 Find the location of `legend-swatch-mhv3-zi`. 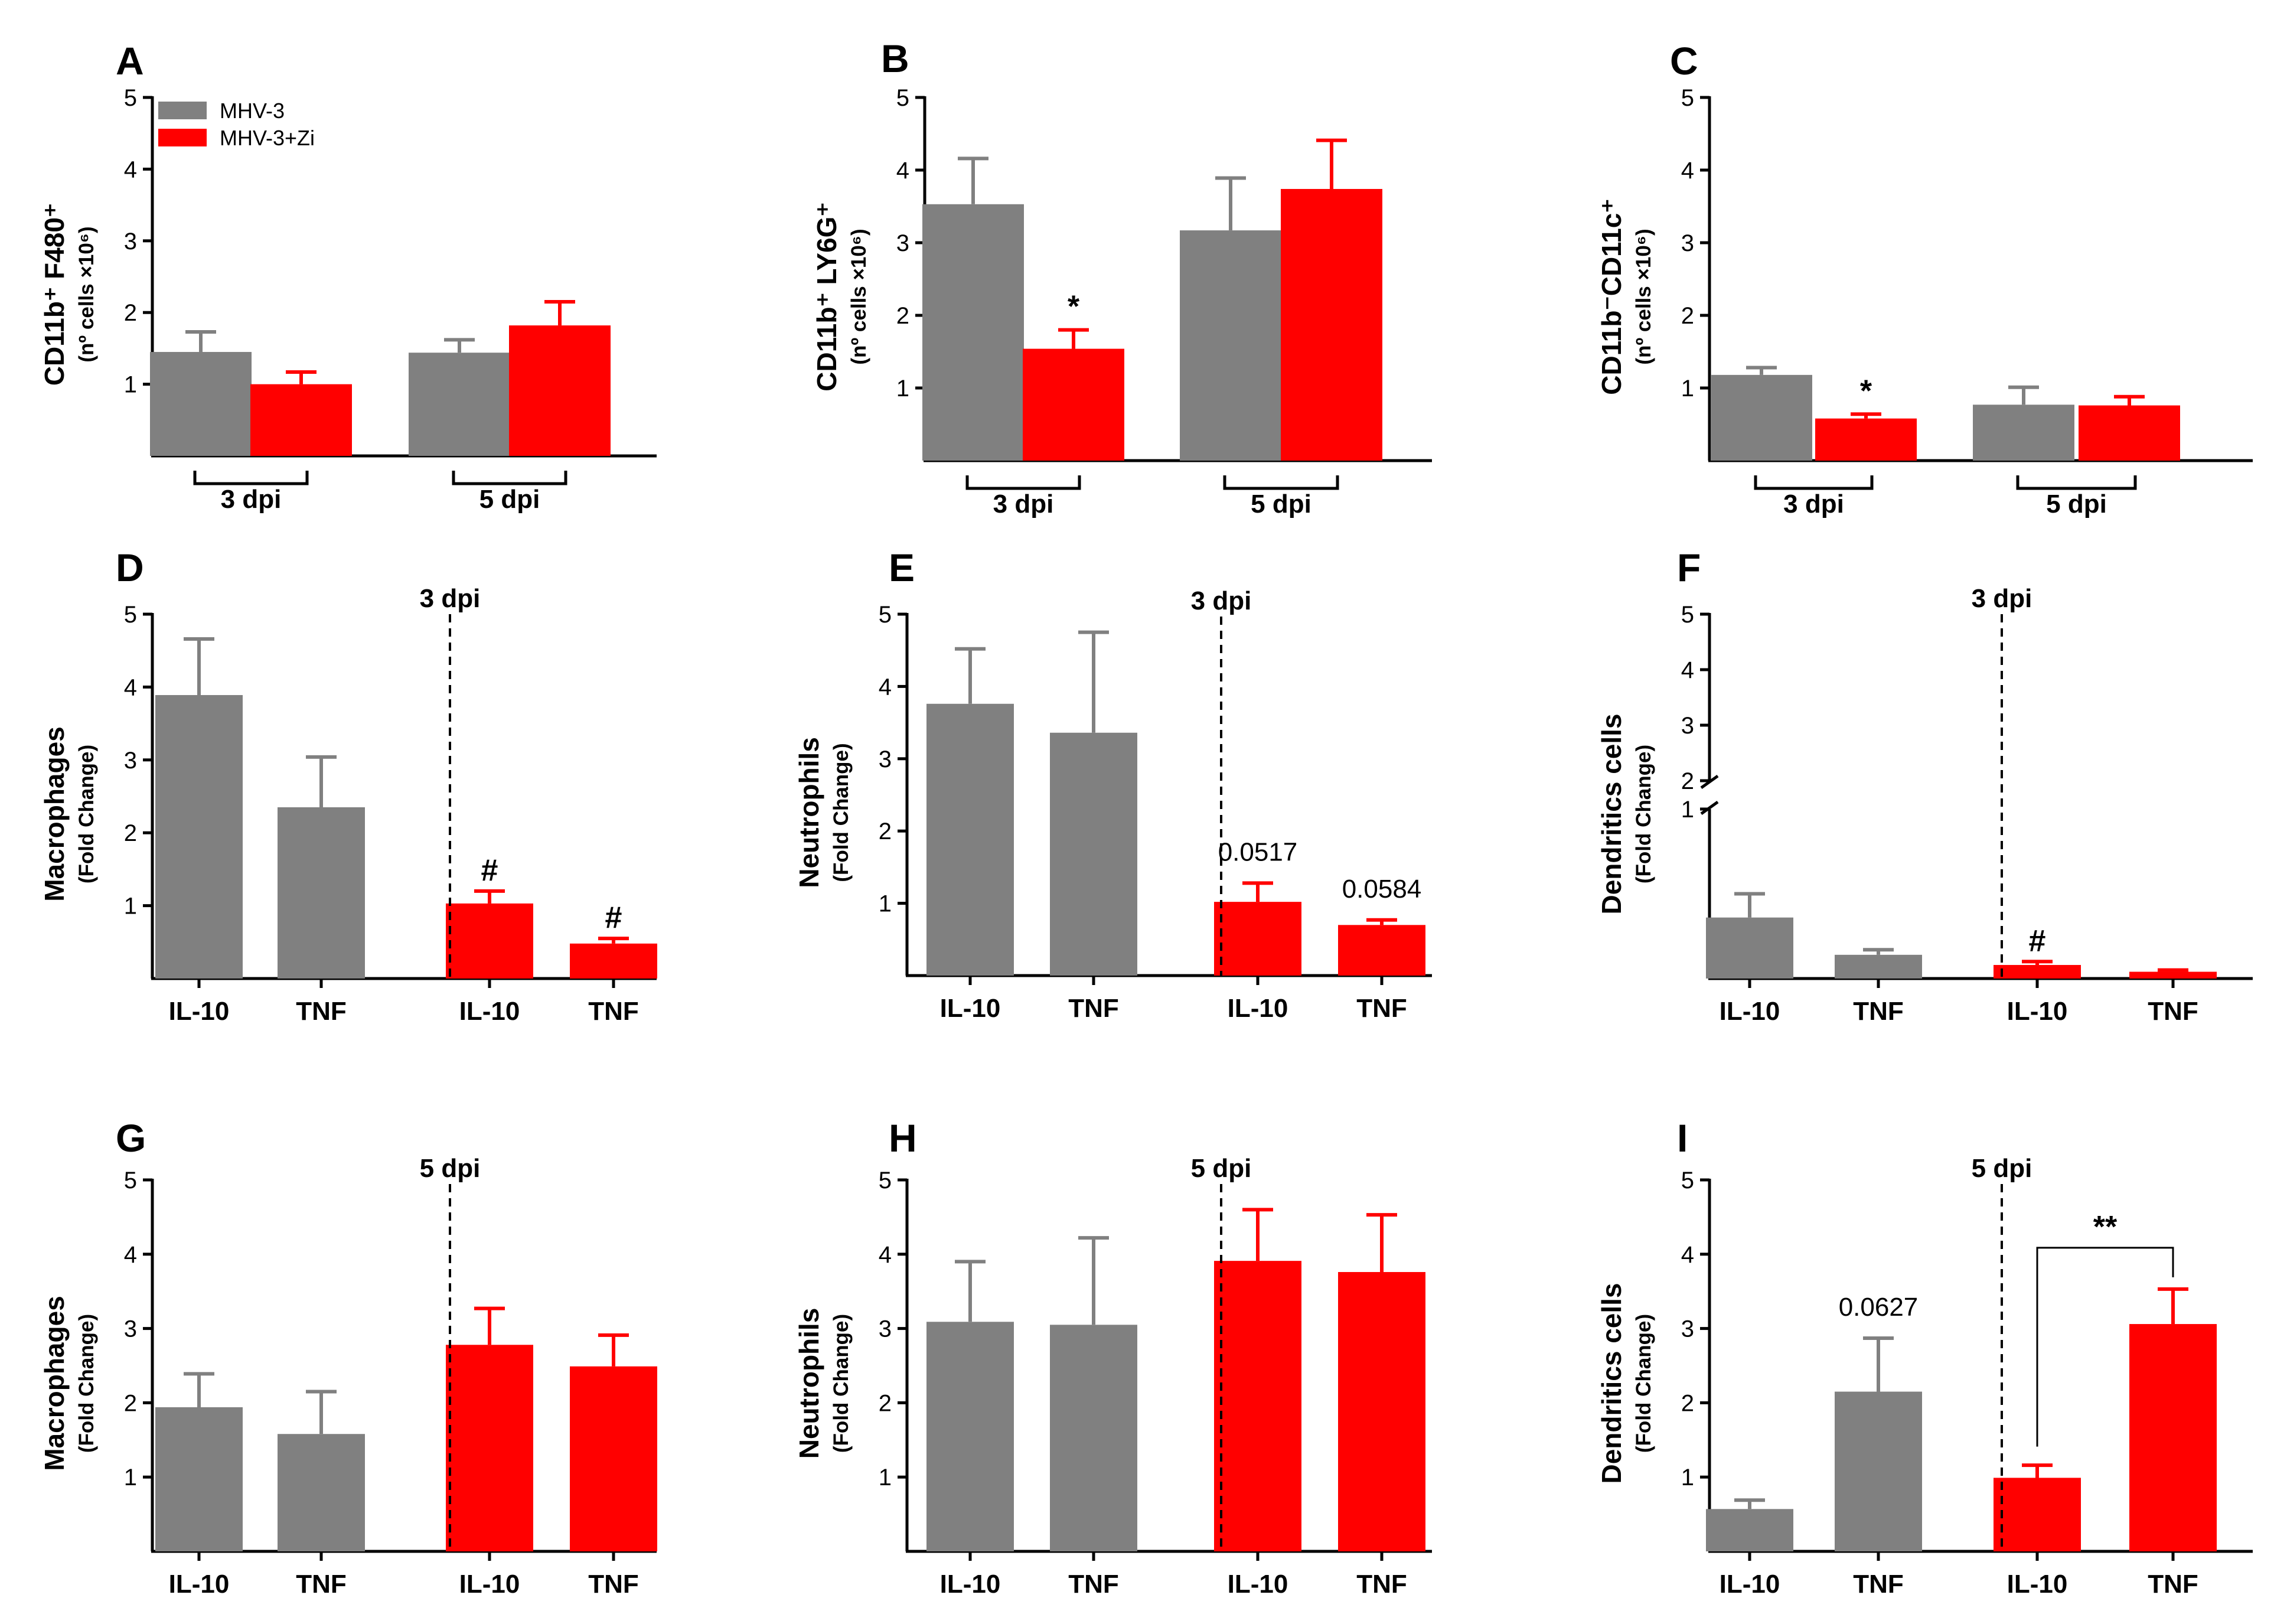

legend-swatch-mhv3-zi is located at coordinates (182, 137).